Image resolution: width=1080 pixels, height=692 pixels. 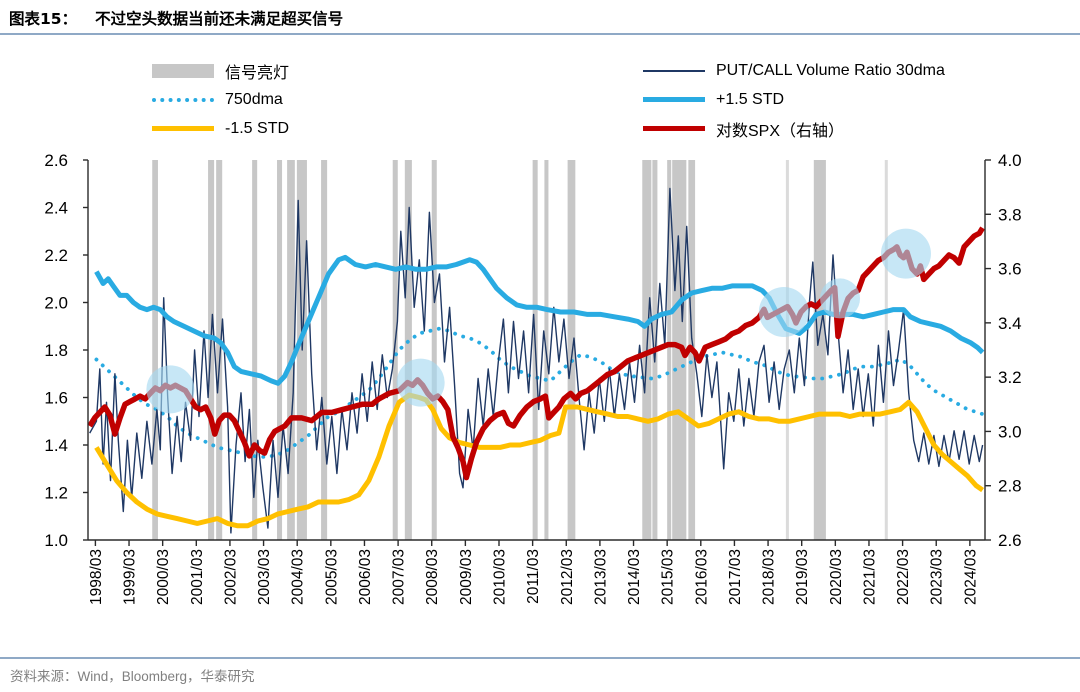 What do you see at coordinates (634, 577) in the screenshot?
I see `svg-text: 2014/03` at bounding box center [634, 577].